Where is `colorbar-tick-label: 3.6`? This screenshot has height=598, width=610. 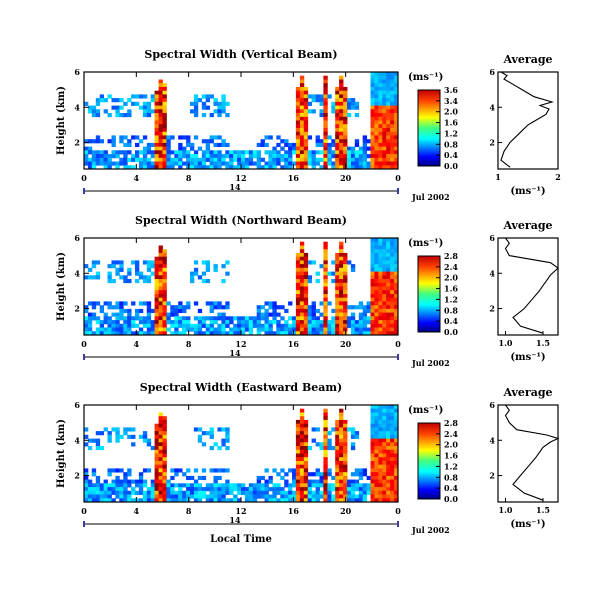
colorbar-tick-label: 3.6 is located at coordinates (451, 90).